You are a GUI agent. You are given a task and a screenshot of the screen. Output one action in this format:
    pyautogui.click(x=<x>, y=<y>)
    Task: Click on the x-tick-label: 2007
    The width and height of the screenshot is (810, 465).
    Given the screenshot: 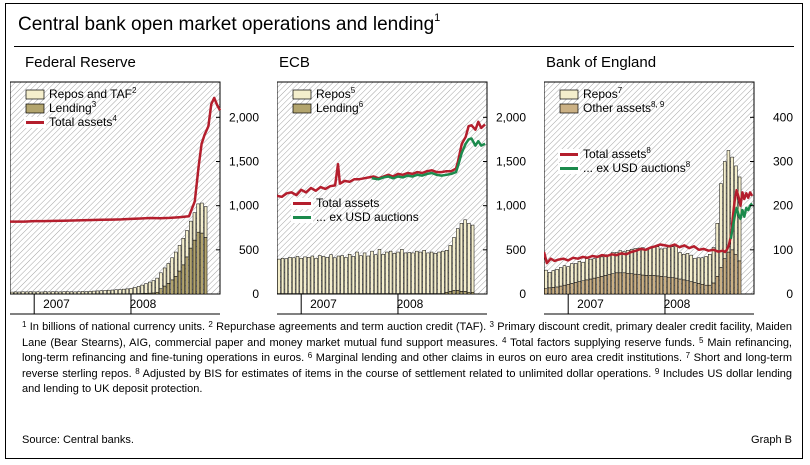 What is the action you would take?
    pyautogui.click(x=590, y=304)
    